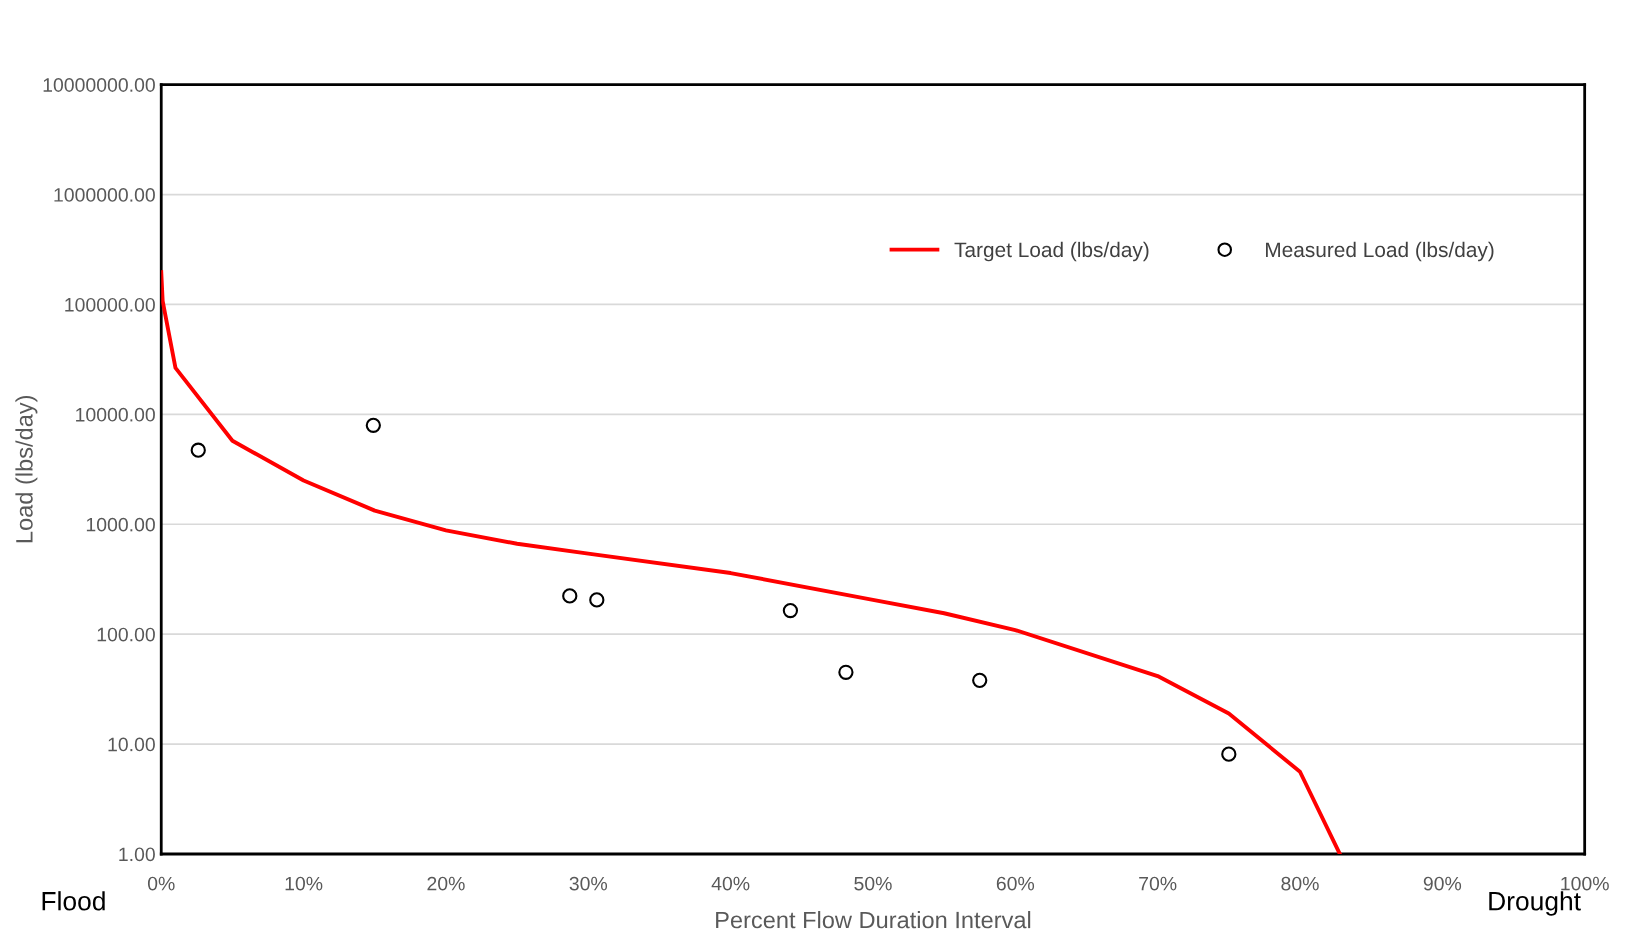 The image size is (1632, 951). What do you see at coordinates (1442, 883) in the screenshot?
I see `x-tick-label: 90%` at bounding box center [1442, 883].